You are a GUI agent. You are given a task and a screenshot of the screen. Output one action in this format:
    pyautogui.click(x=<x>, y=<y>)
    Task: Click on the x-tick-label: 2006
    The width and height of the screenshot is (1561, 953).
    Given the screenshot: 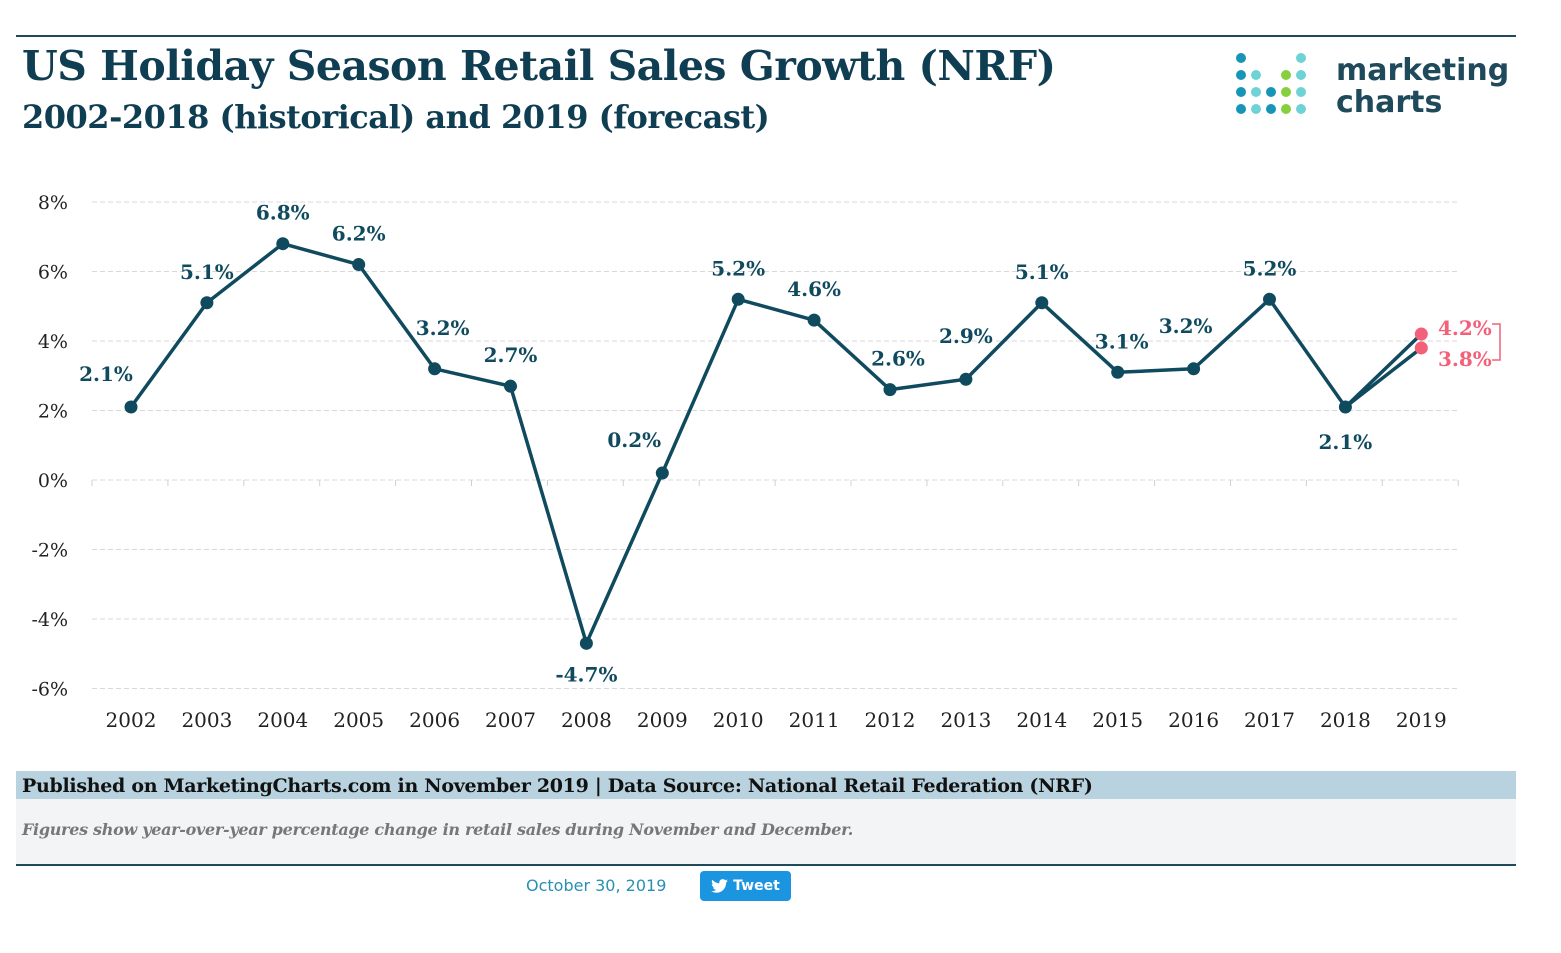 What is the action you would take?
    pyautogui.click(x=434, y=720)
    